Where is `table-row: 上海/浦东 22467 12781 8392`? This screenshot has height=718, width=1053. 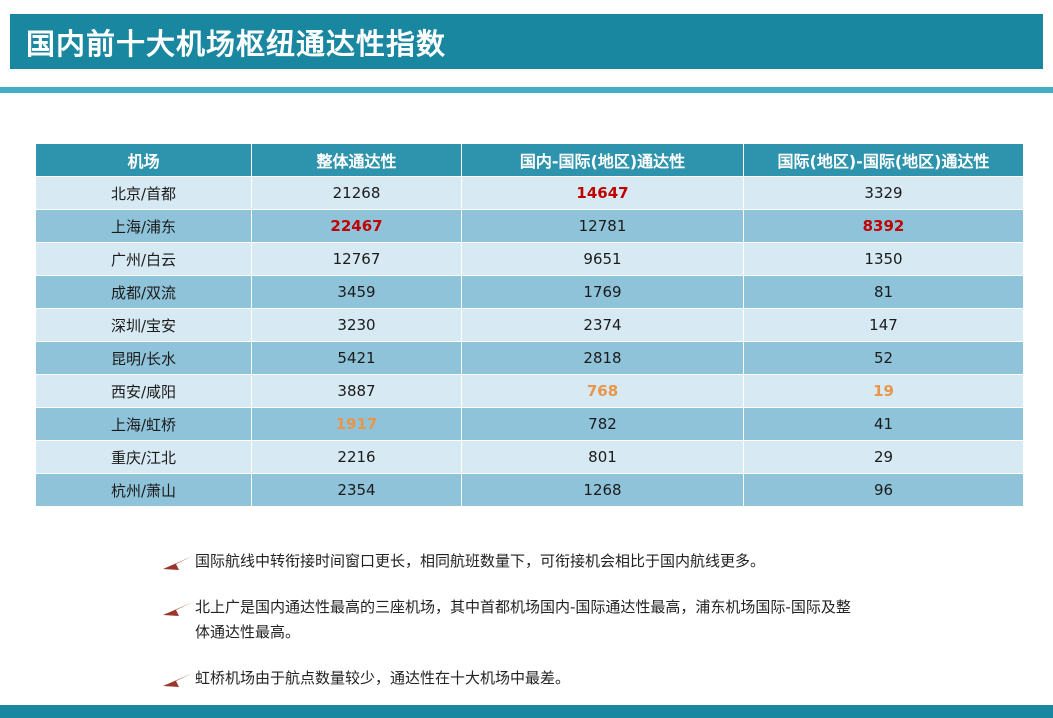 table-row: 上海/浦东 22467 12781 8392 is located at coordinates (529, 226).